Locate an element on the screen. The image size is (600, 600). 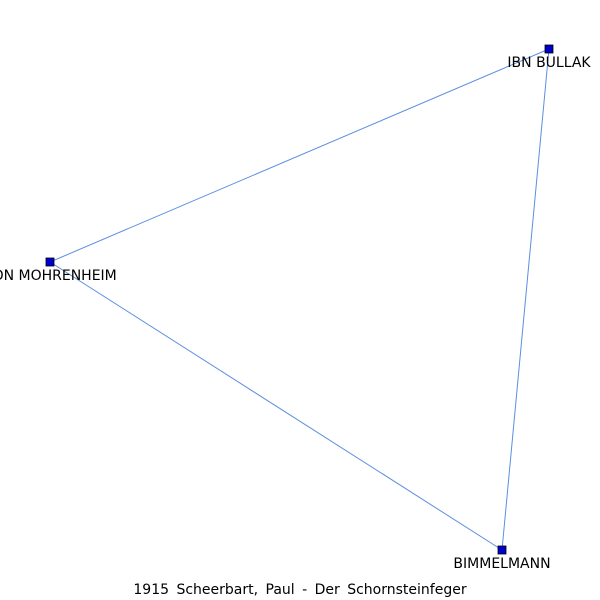
edge-ibn-bullak-bimmelmann is located at coordinates (525, 299).